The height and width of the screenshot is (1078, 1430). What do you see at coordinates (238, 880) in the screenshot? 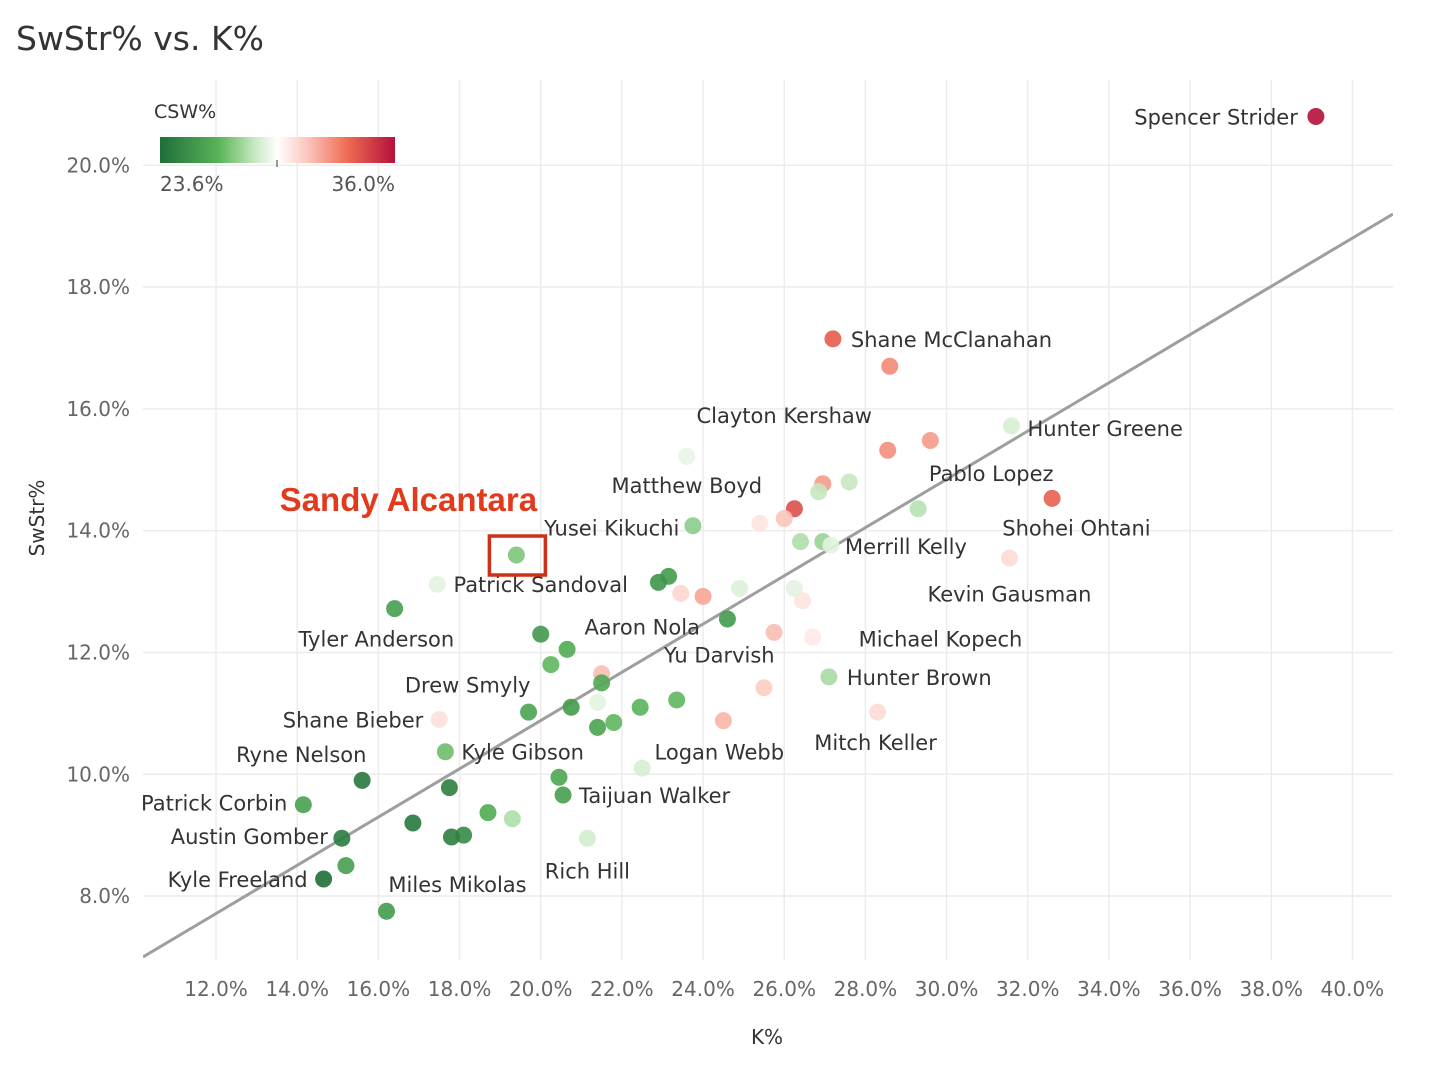
I see `point-label: Kyle Freeland` at bounding box center [238, 880].